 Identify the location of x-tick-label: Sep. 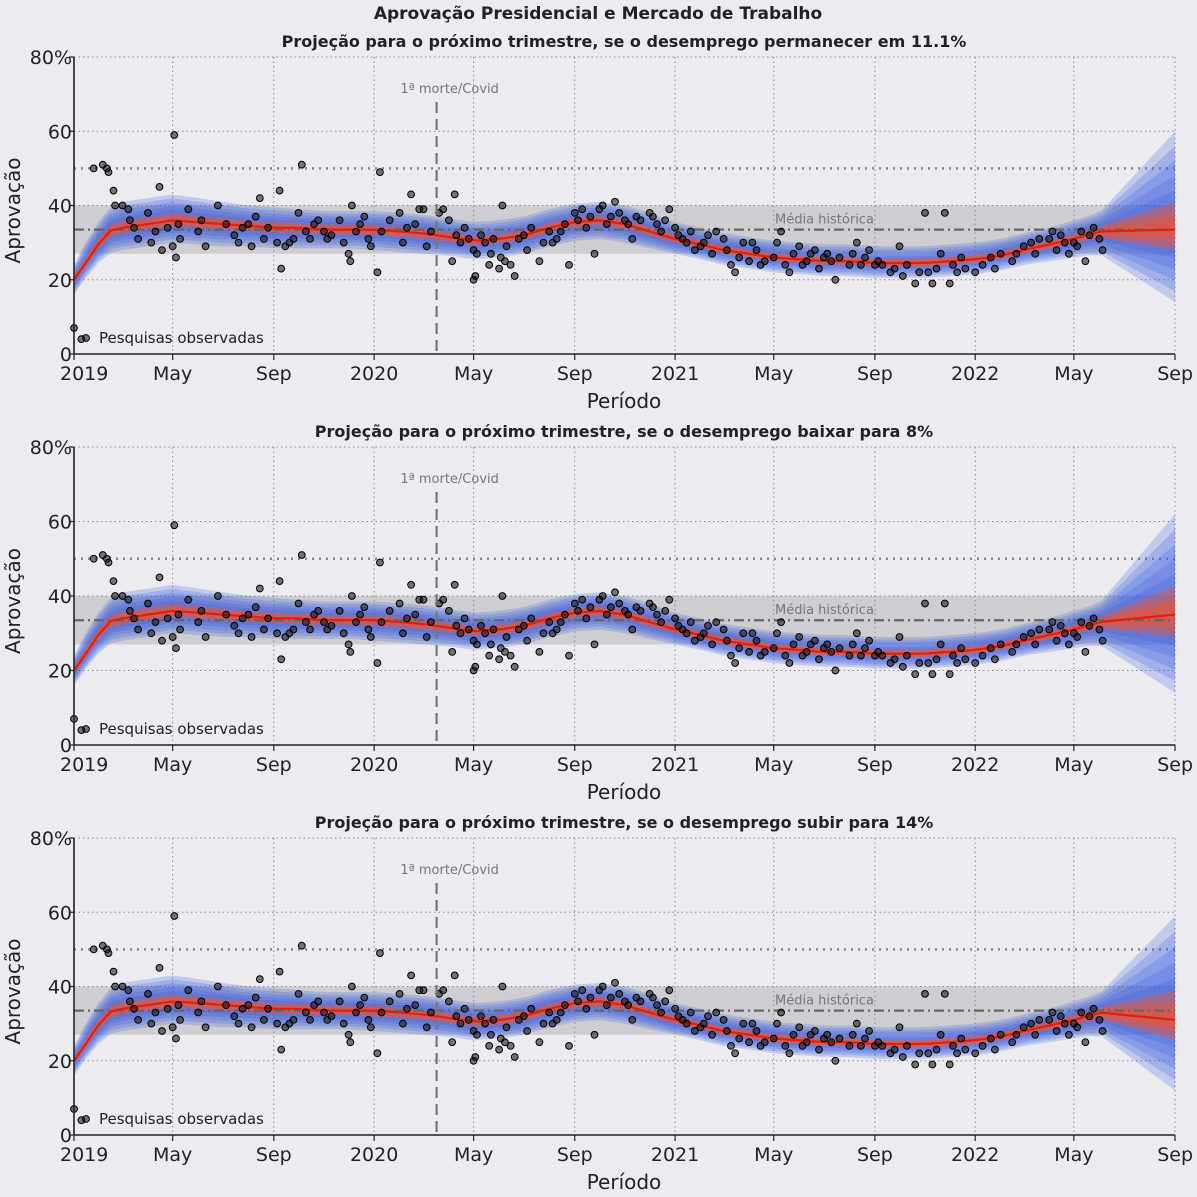
(575, 1155).